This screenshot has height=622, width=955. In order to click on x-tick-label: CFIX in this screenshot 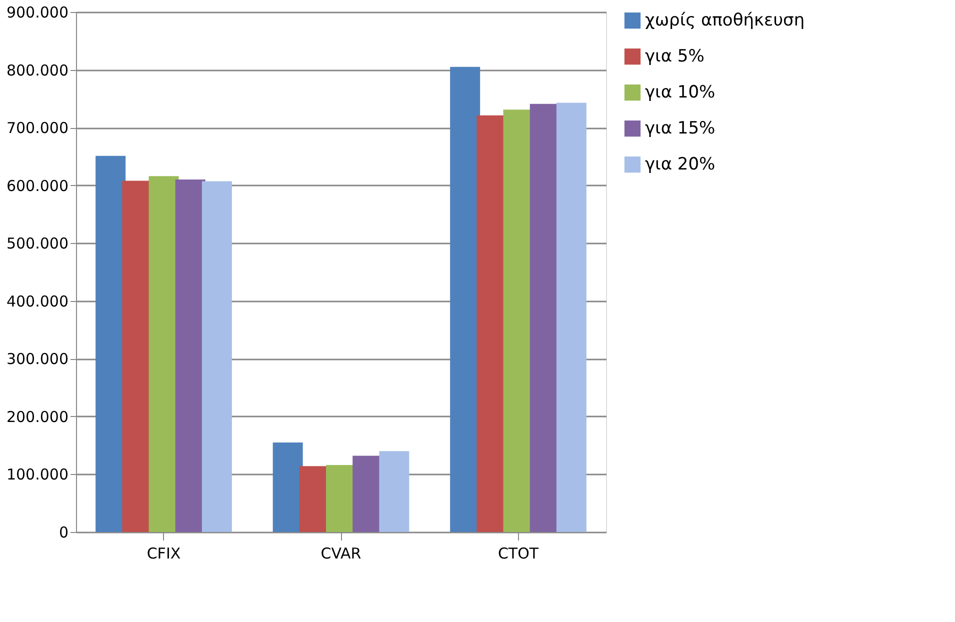, I will do `click(163, 553)`.